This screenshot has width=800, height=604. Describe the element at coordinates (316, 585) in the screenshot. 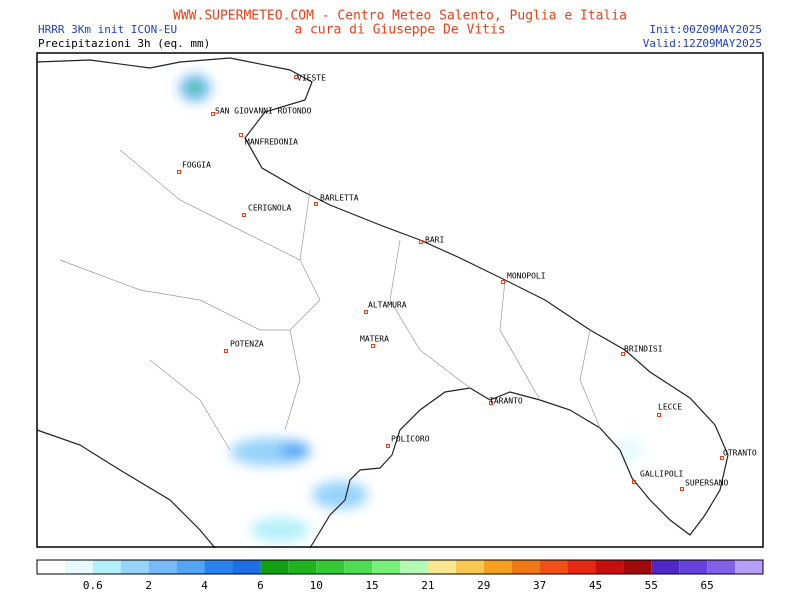

I see `colorbar-label: 10` at that location.